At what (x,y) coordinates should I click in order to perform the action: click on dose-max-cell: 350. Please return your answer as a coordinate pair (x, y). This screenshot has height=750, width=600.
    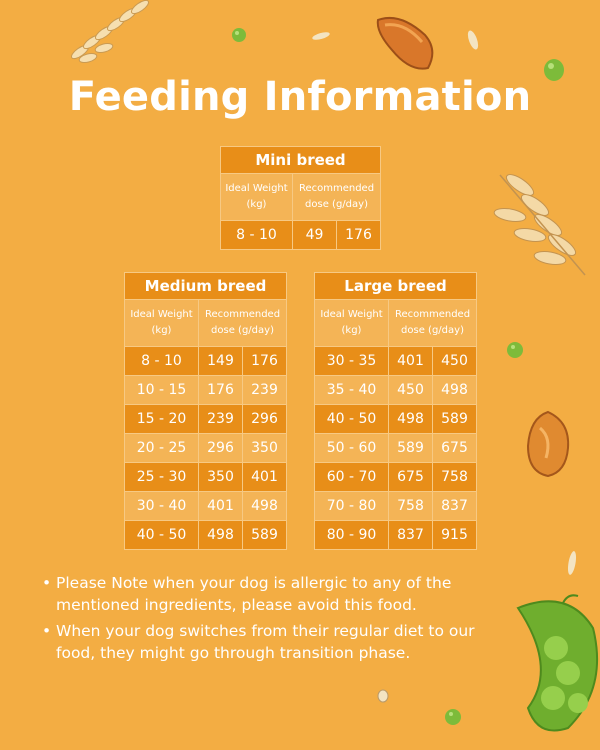
    Looking at the image, I should click on (264, 448).